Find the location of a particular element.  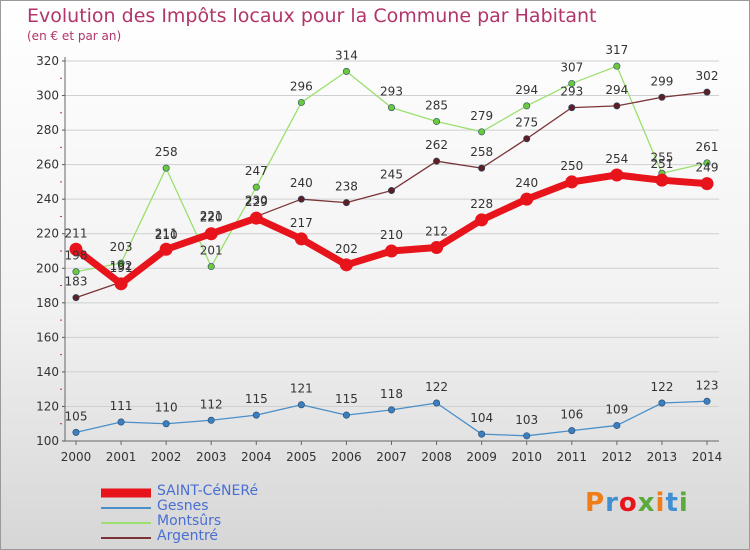

data-label-argentre: 302 is located at coordinates (707, 76).